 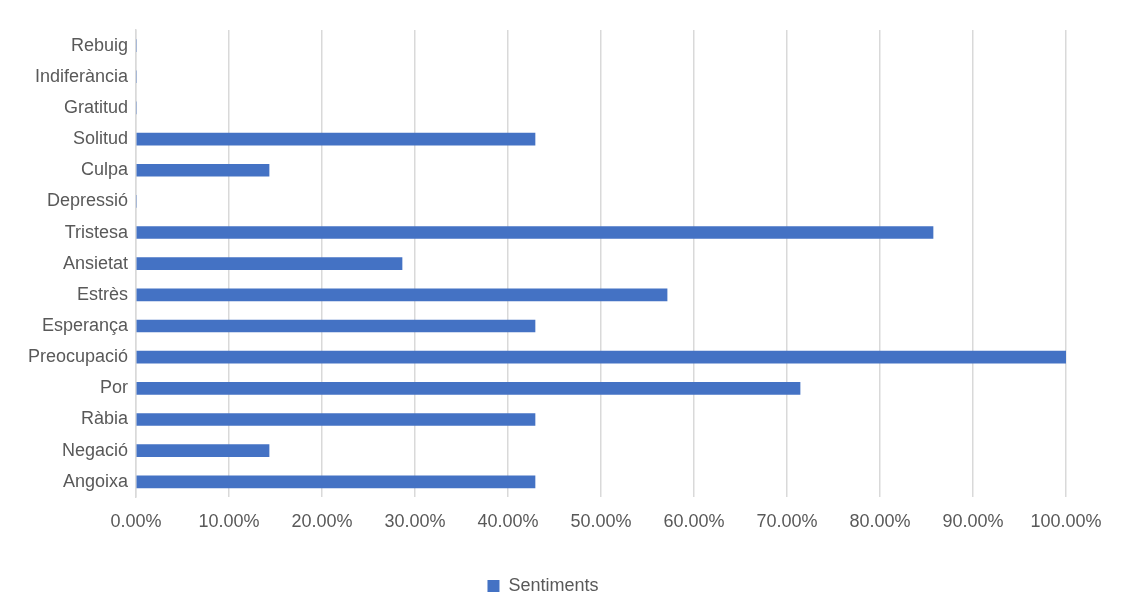 What do you see at coordinates (229, 521) in the screenshot?
I see `x-tick-label: 10.00%` at bounding box center [229, 521].